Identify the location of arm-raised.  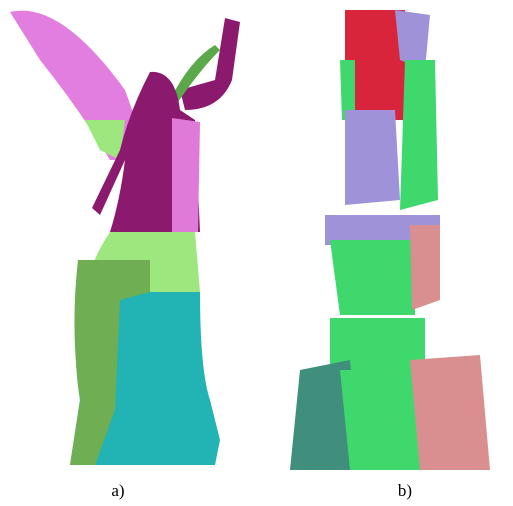
(210, 64).